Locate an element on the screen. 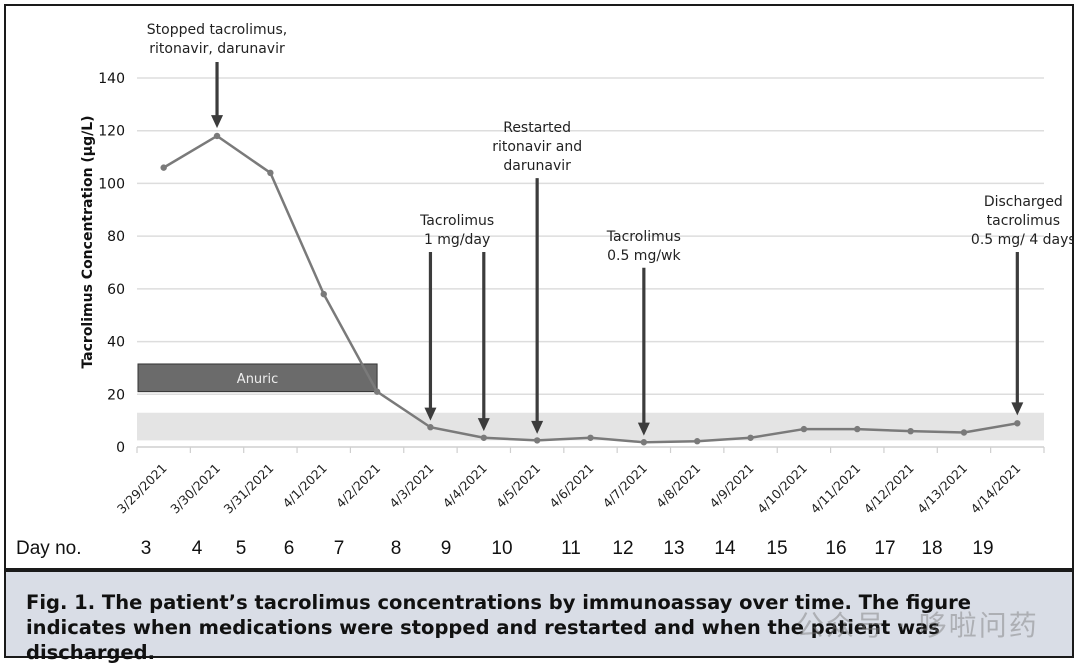 The height and width of the screenshot is (665, 1080). day-number: 5 is located at coordinates (241, 548).